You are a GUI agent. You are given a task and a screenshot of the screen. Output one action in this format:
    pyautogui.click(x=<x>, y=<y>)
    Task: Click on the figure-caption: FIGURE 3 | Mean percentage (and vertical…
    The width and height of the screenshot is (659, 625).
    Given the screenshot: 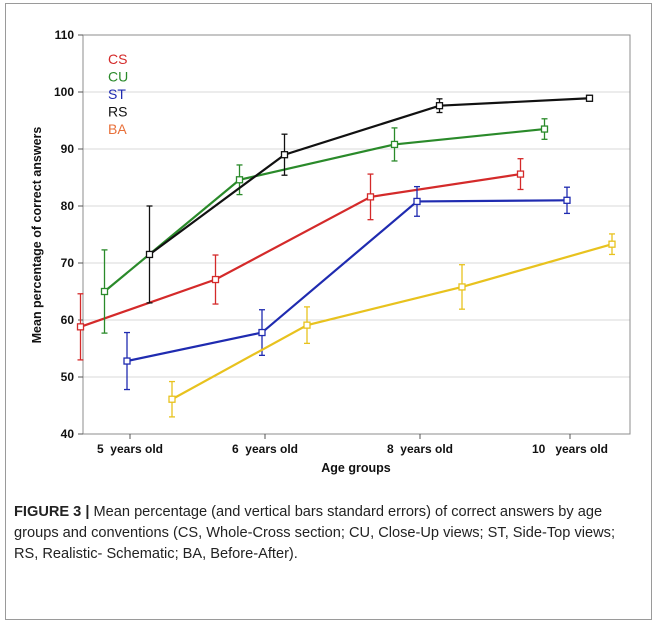 What is the action you would take?
    pyautogui.click(x=324, y=533)
    